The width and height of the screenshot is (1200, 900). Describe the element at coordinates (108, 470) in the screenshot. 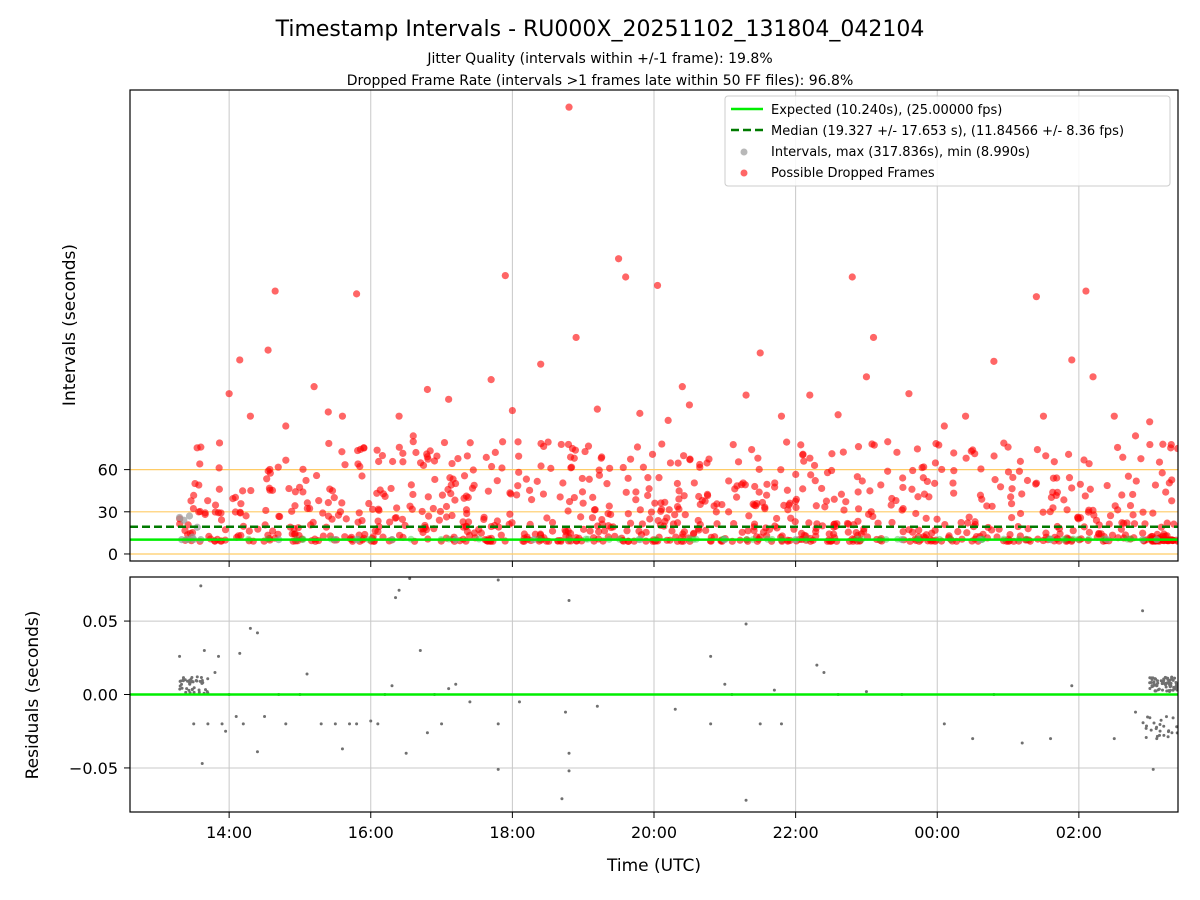

I see `intervals-y-tick-label-2: 60` at that location.